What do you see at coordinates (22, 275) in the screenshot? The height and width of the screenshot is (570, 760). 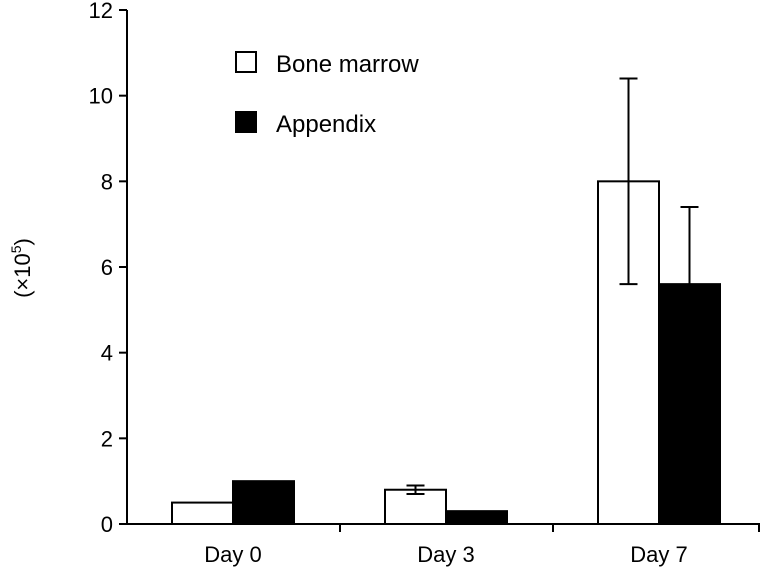 I see `y-axis-label-prefix: (×10` at bounding box center [22, 275].